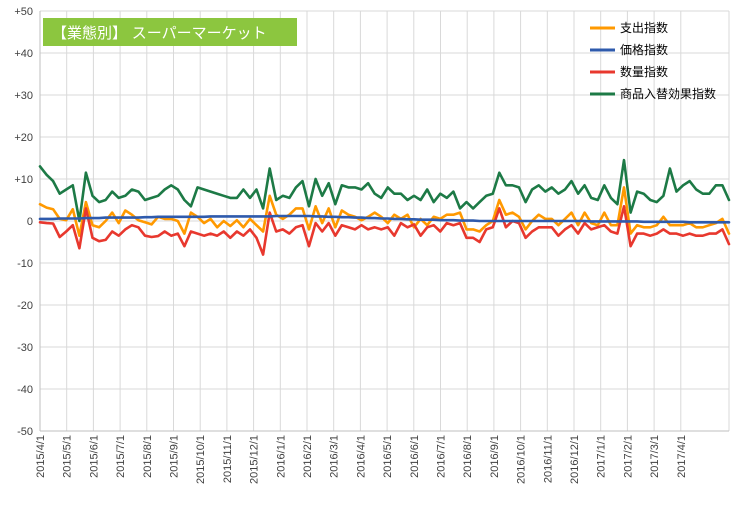 This screenshot has width=735, height=510. Describe the element at coordinates (94, 456) in the screenshot. I see `x-tick-label: 2015/6/1` at that location.